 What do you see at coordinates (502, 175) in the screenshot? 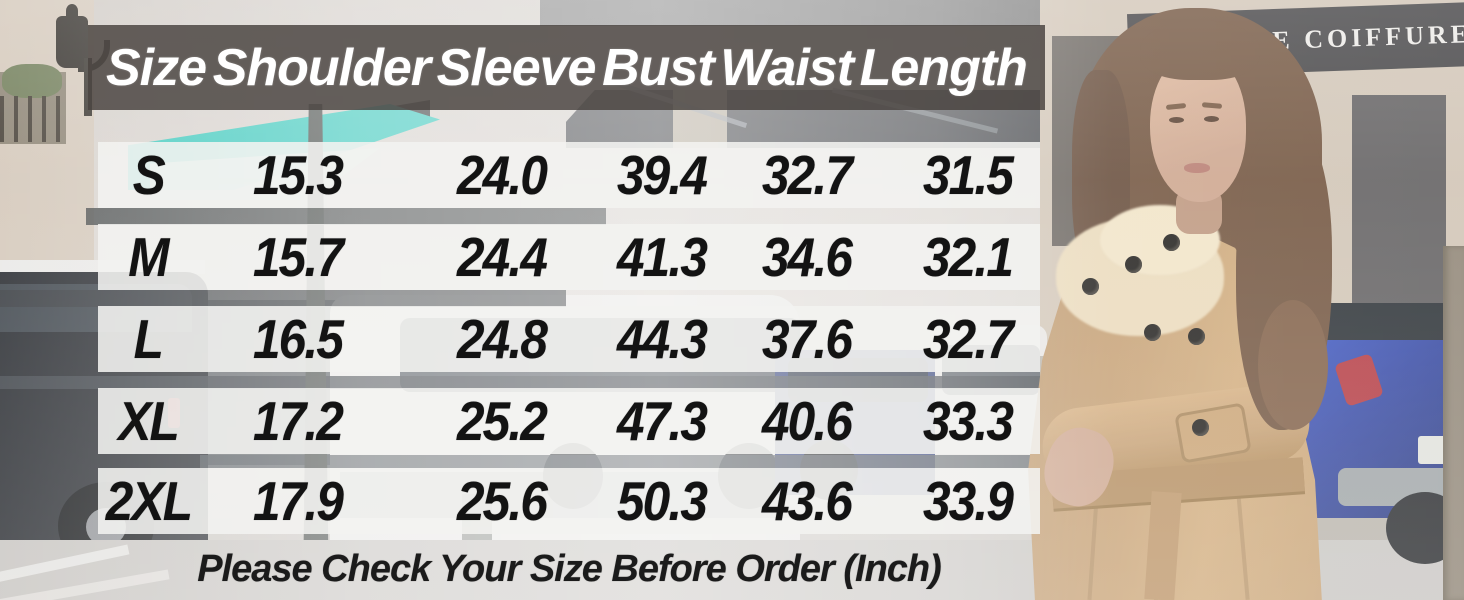
I see `sleeve-value: 24.0` at bounding box center [502, 175].